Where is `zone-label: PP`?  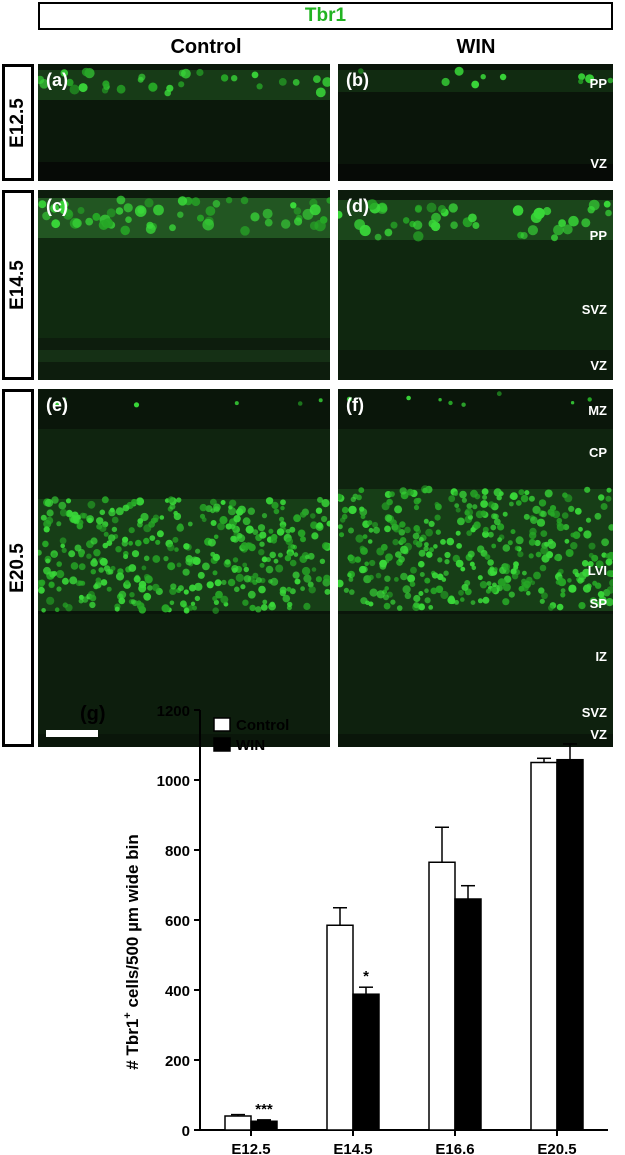
zone-label: PP is located at coordinates (598, 83).